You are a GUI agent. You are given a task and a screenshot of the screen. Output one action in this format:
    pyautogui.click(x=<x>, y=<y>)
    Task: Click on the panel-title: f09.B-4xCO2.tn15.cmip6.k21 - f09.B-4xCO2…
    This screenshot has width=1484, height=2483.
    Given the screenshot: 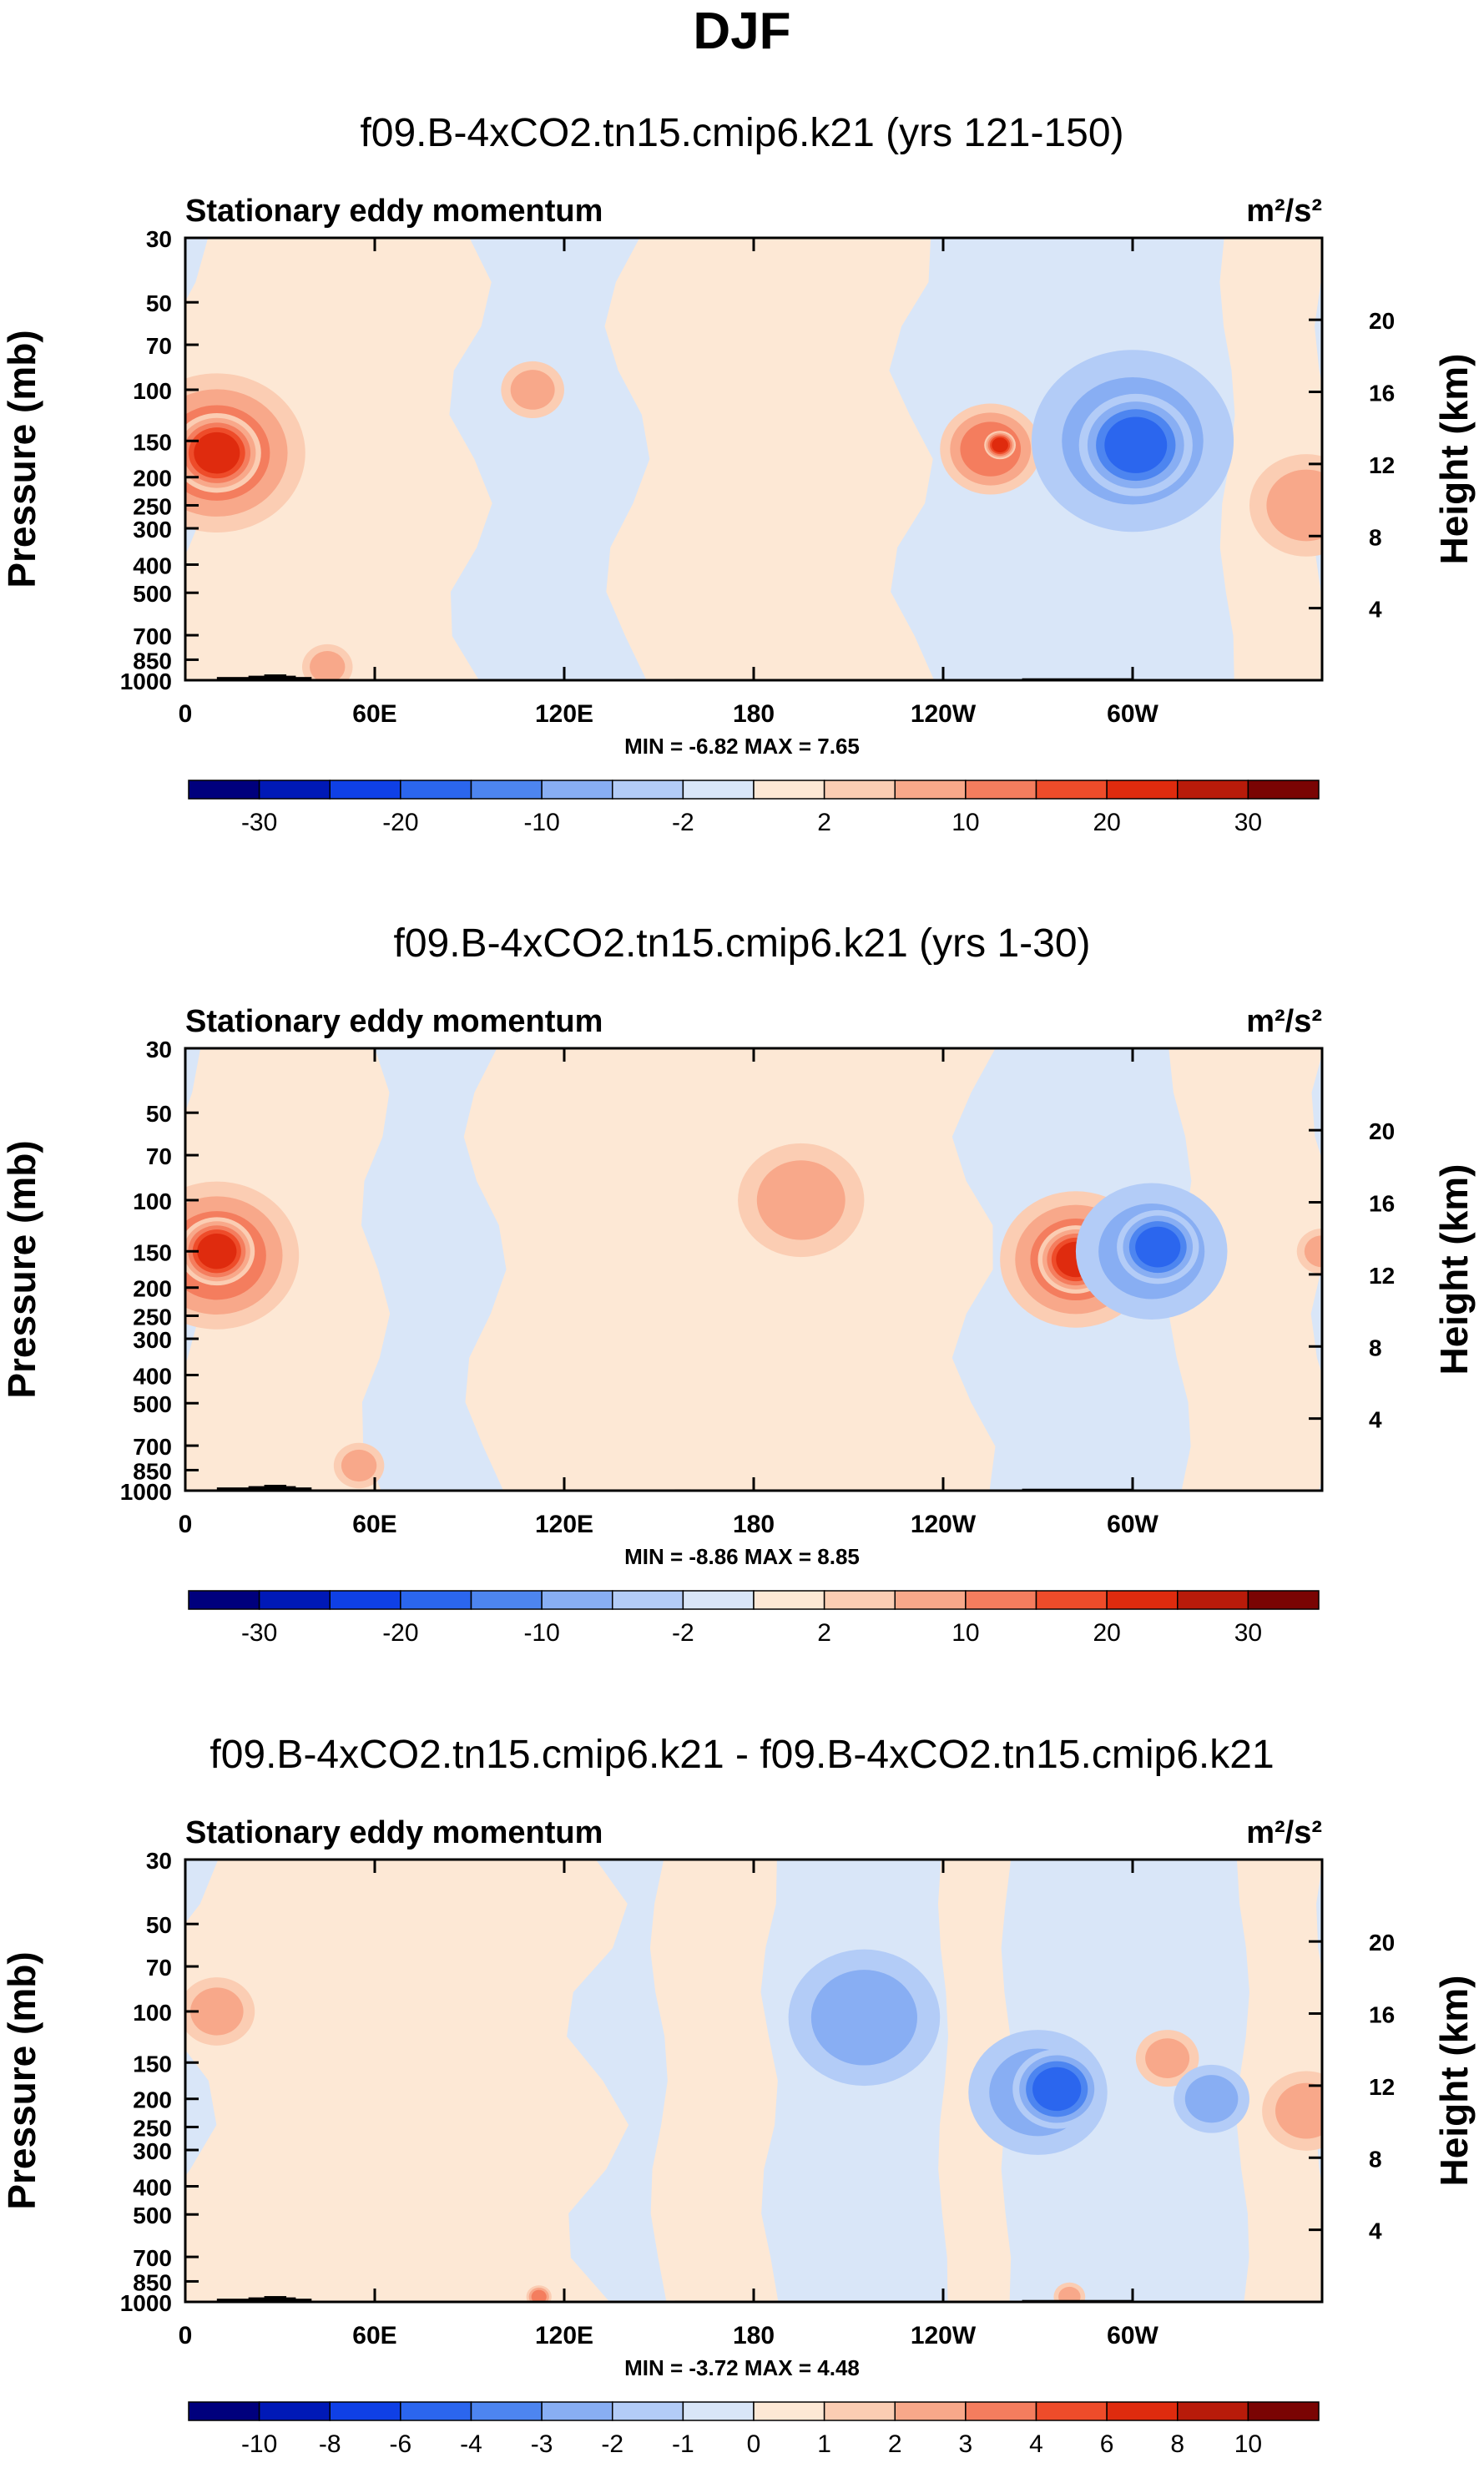 What is the action you would take?
    pyautogui.click(x=741, y=1755)
    